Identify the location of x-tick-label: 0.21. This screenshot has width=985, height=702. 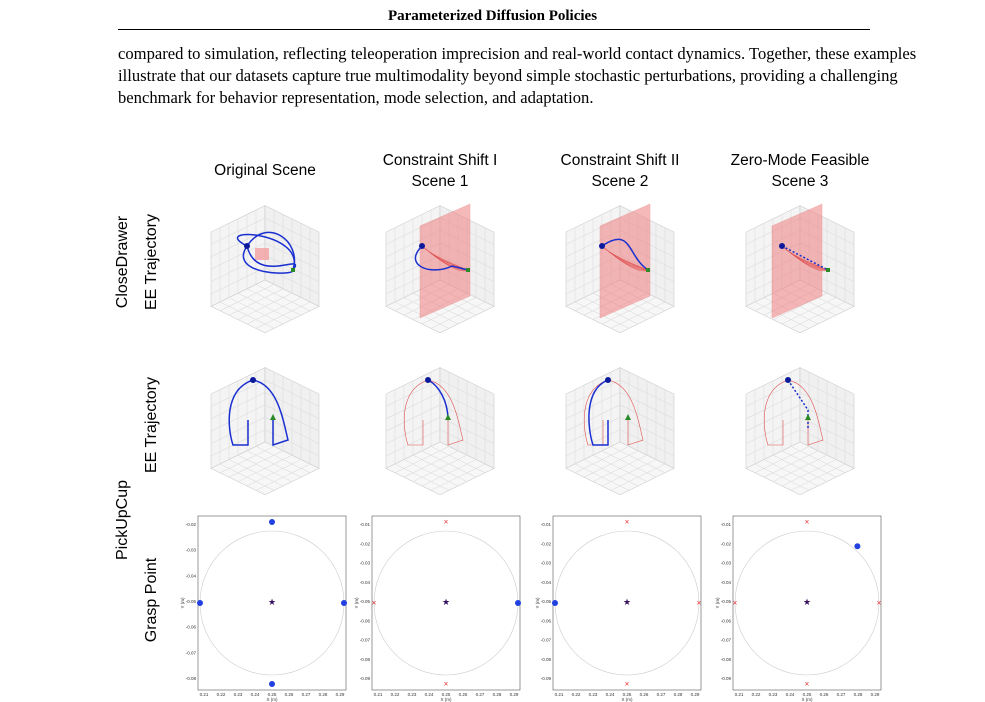
(739, 694).